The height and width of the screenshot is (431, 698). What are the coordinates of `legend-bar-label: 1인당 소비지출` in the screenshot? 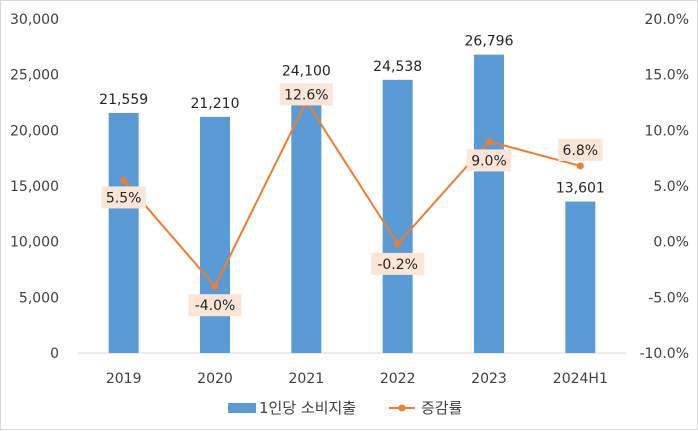 It's located at (307, 408).